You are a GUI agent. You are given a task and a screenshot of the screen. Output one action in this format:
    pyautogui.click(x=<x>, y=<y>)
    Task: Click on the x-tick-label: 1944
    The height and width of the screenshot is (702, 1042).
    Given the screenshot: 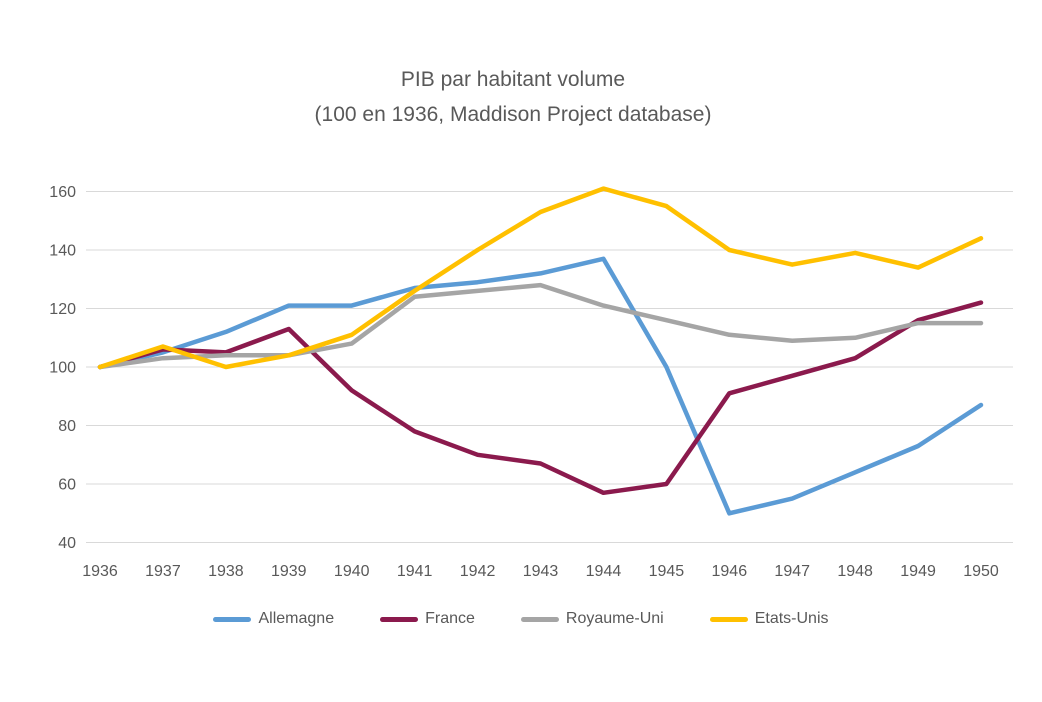 What is the action you would take?
    pyautogui.click(x=604, y=571)
    